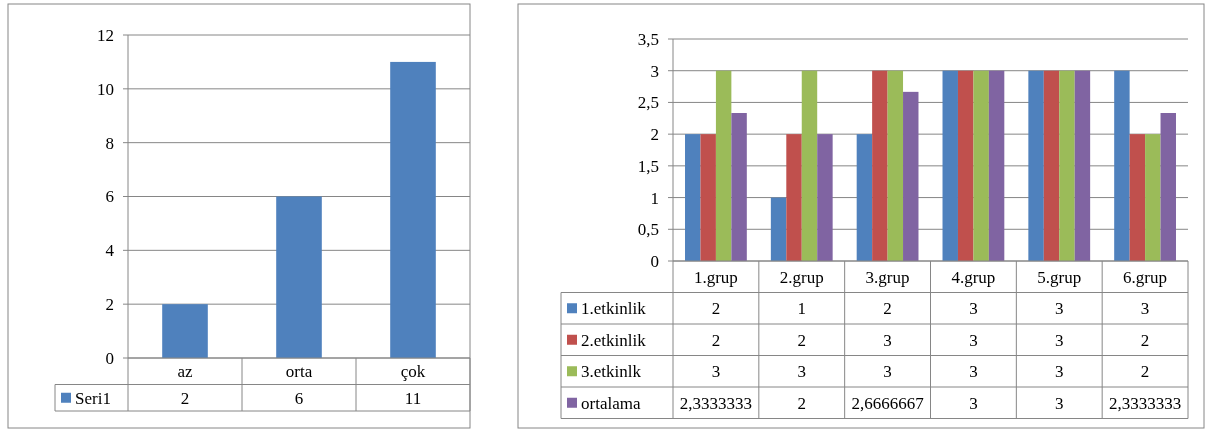 This screenshot has width=1210, height=434. What do you see at coordinates (109, 143) in the screenshot?
I see `y-tick-label: 8` at bounding box center [109, 143].